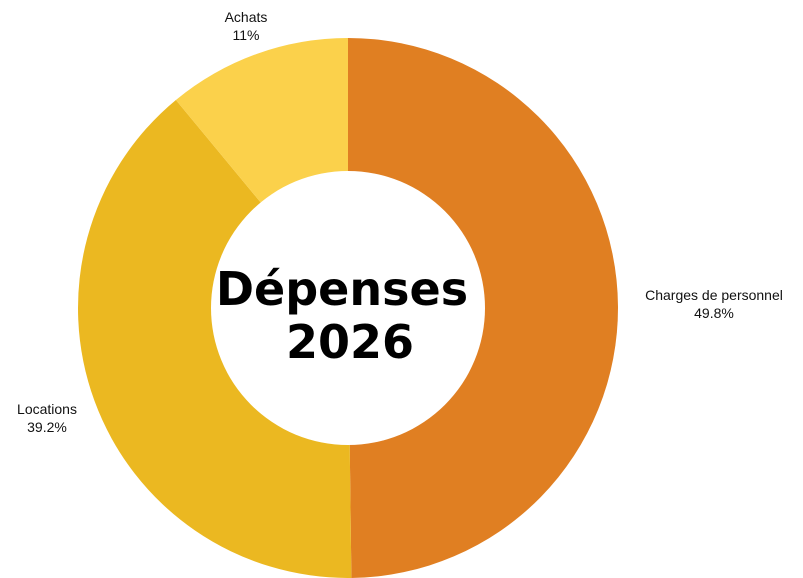 The height and width of the screenshot is (578, 803). I want to click on slice-label: Achats 11%, so click(246, 26).